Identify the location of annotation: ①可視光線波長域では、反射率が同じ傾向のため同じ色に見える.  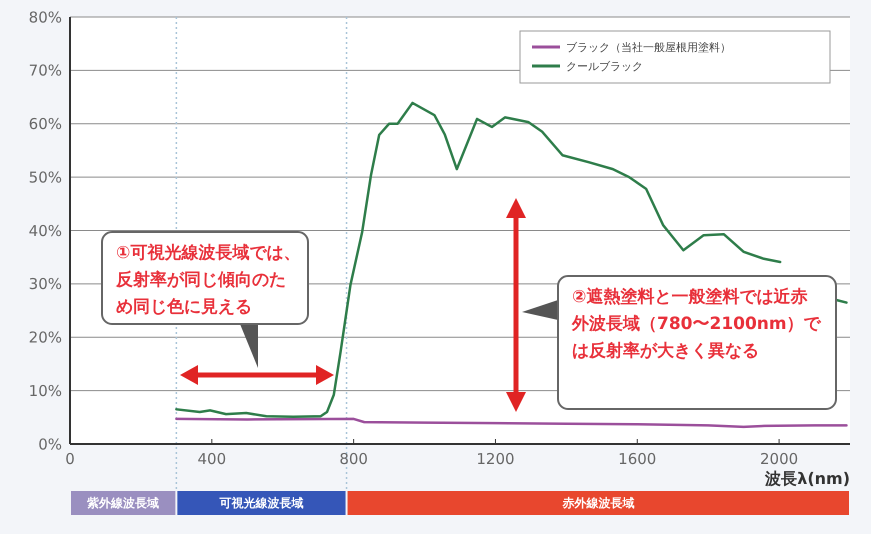
(207, 280).